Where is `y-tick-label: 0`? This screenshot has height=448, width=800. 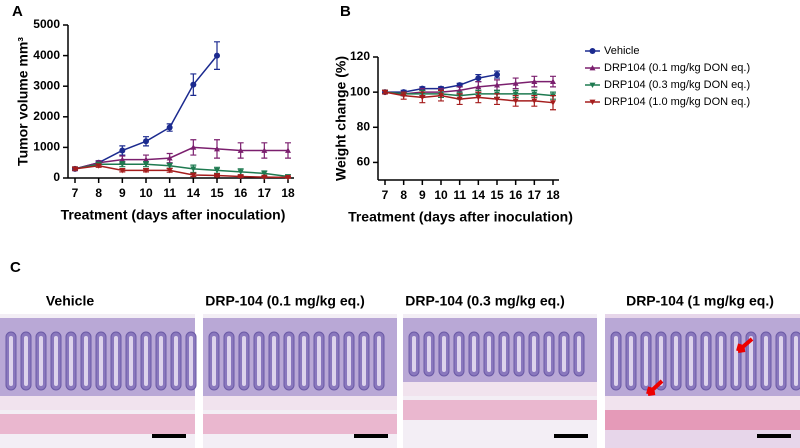 y-tick-label: 0 is located at coordinates (56, 177).